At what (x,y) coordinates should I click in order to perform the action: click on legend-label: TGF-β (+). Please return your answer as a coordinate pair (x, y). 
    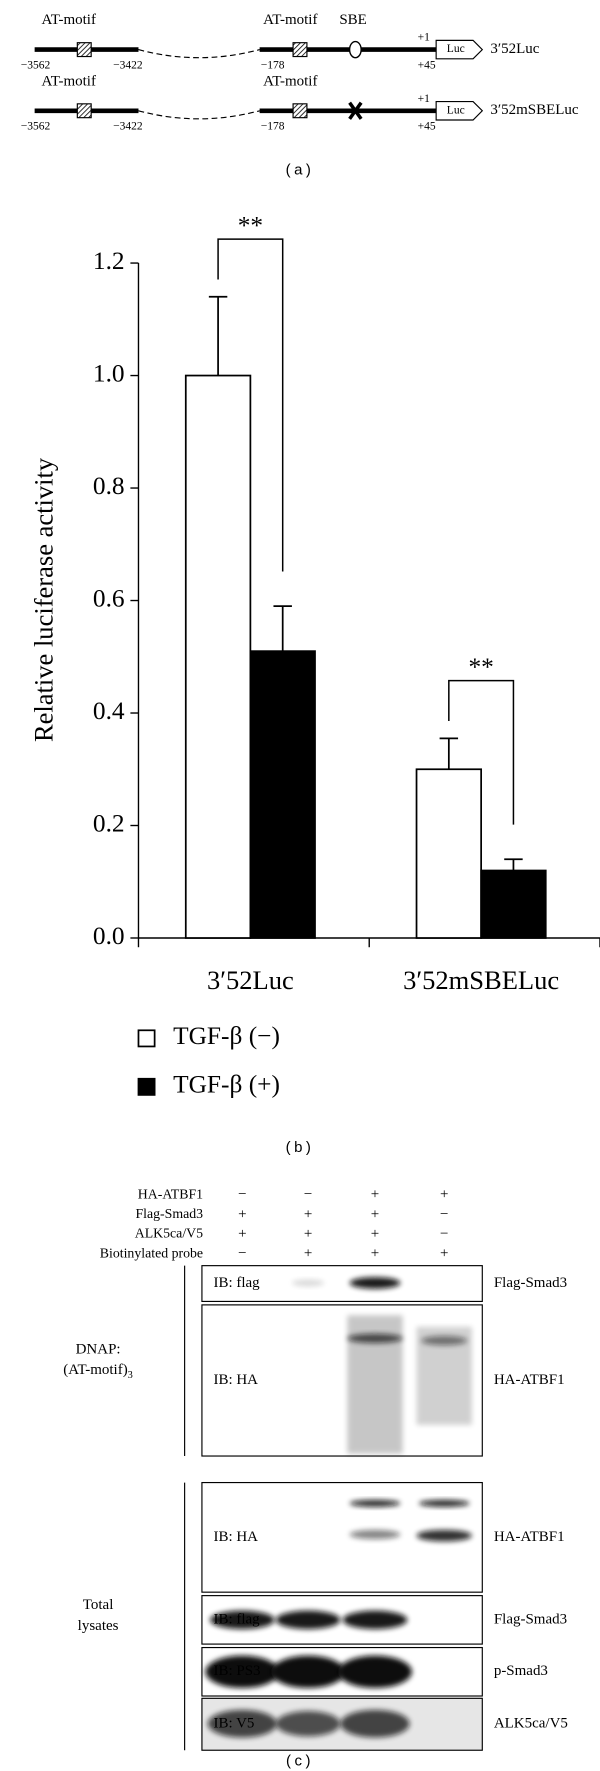
    Looking at the image, I should click on (226, 1085).